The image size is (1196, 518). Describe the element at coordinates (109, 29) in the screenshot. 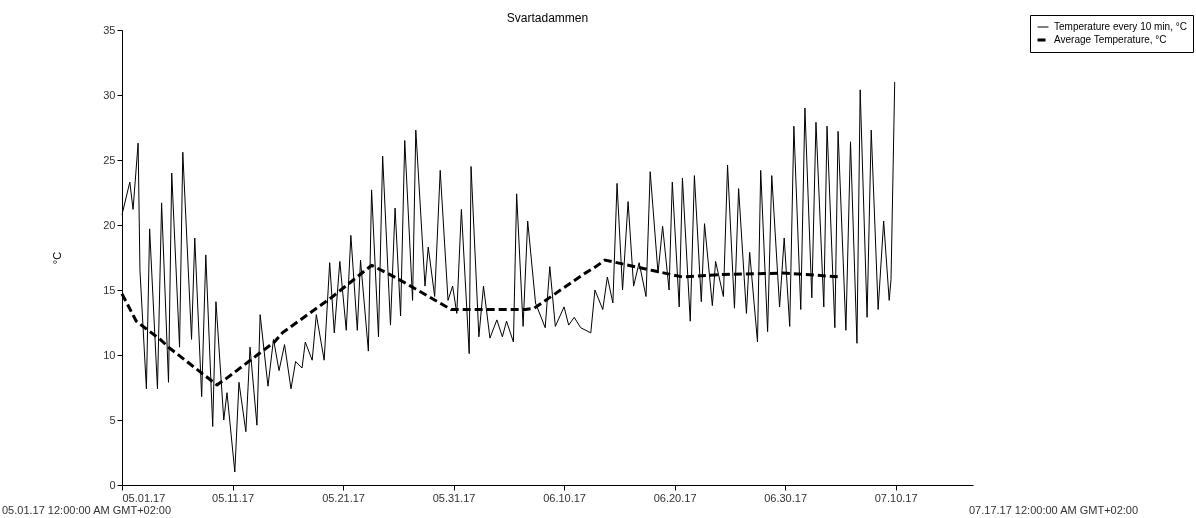

I see `y-tick-label: 35` at that location.